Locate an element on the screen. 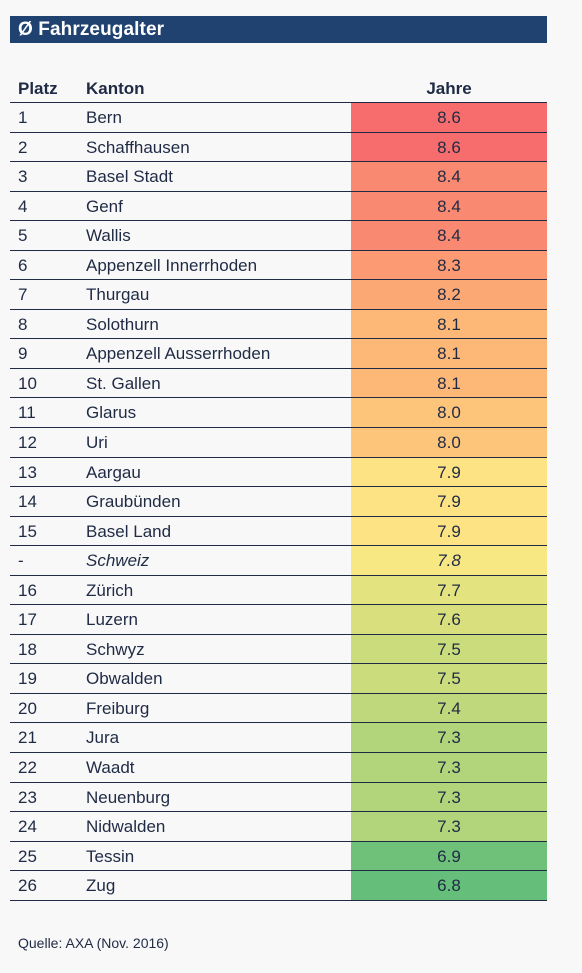  cell-platz: 6 is located at coordinates (23, 265).